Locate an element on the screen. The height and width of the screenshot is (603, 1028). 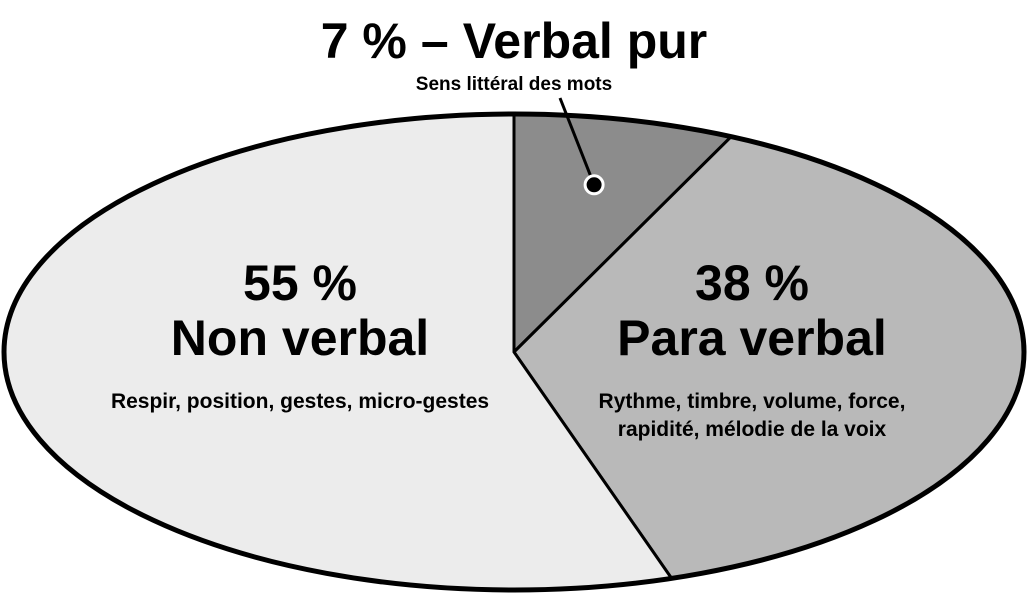
slice-name: Para verbal is located at coordinates (752, 338).